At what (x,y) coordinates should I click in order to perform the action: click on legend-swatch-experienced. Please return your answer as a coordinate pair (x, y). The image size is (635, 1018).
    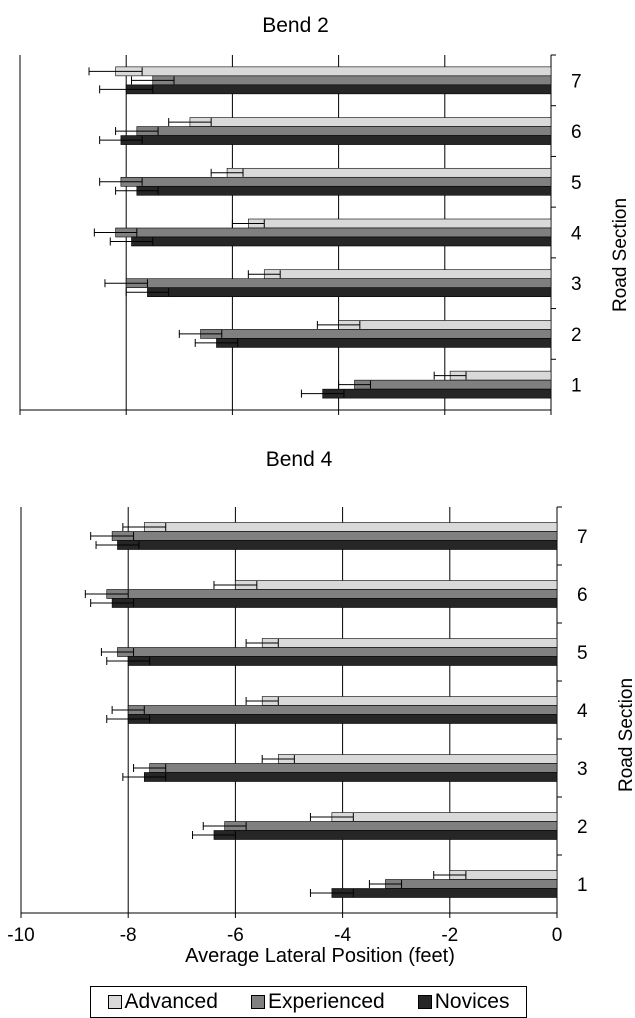
    Looking at the image, I should click on (257, 1002).